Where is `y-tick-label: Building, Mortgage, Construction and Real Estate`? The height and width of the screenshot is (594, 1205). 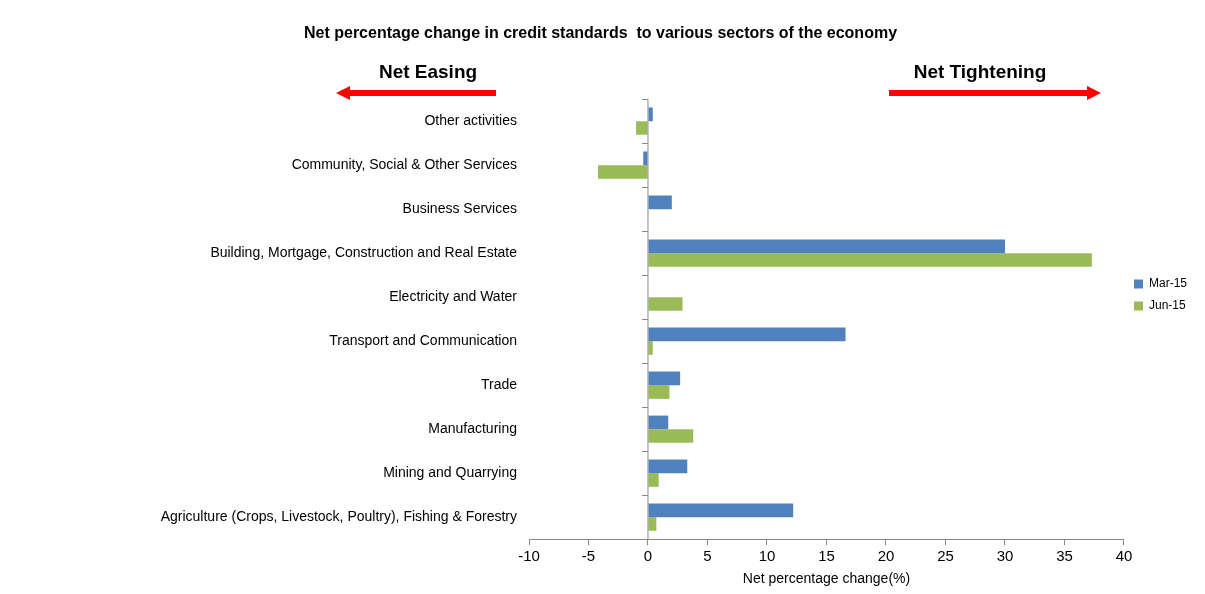 y-tick-label: Building, Mortgage, Construction and Real Estate is located at coordinates (364, 252).